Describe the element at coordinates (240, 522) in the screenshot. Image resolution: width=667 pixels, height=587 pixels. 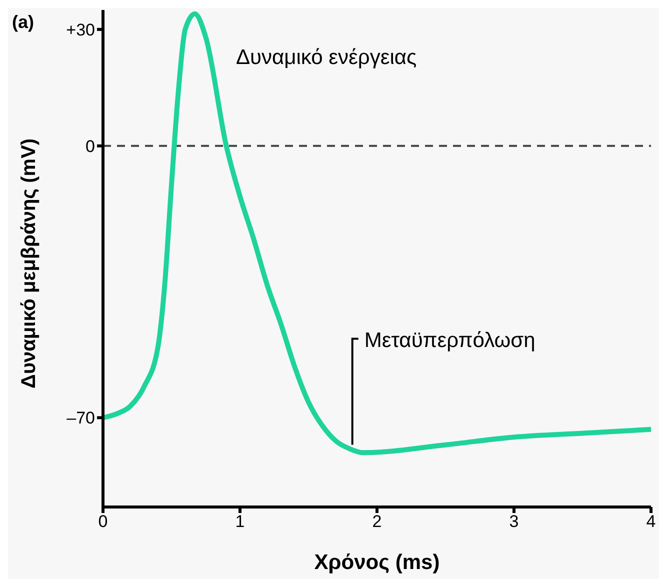
I see `x-tick-label: 1` at that location.